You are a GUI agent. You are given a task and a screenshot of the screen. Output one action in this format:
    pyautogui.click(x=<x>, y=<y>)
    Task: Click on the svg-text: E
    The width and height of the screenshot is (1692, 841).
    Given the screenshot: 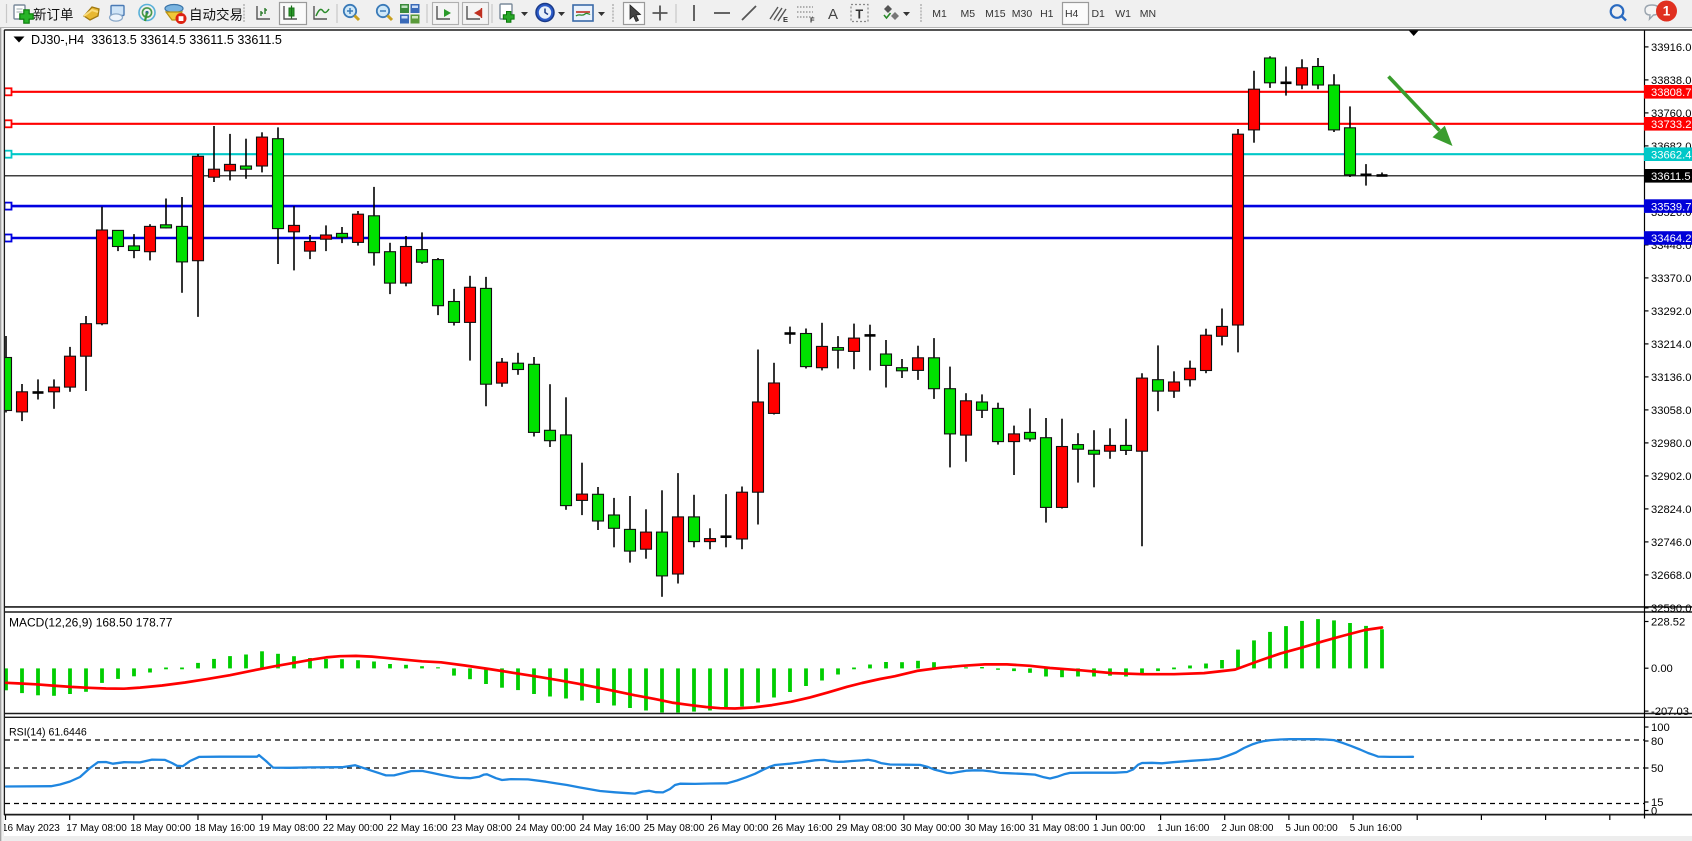 What is the action you would take?
    pyautogui.click(x=785, y=19)
    